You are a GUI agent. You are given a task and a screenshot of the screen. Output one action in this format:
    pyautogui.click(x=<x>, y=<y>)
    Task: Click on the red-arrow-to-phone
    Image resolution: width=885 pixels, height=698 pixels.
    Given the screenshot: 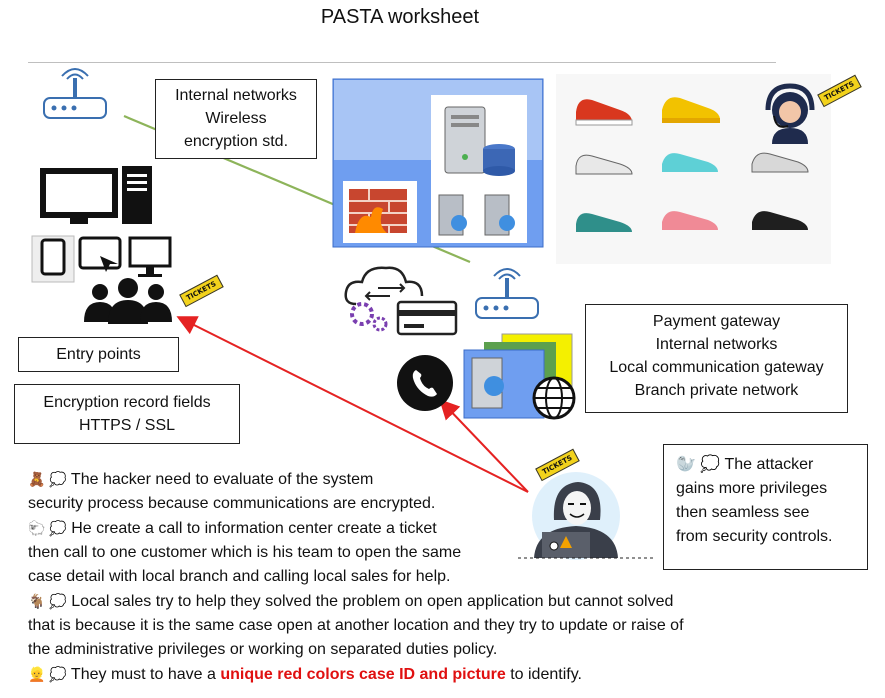 What is the action you would take?
    pyautogui.click(x=484, y=446)
    